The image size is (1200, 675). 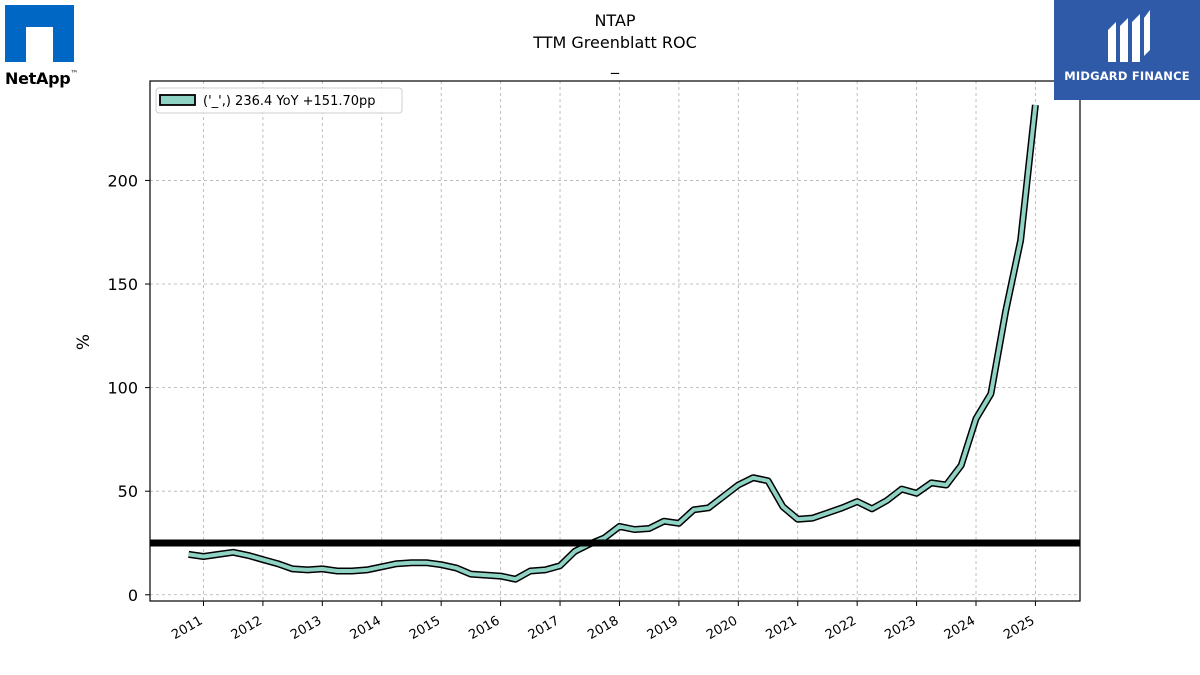 I want to click on y-tick-label: 0, so click(x=133, y=595).